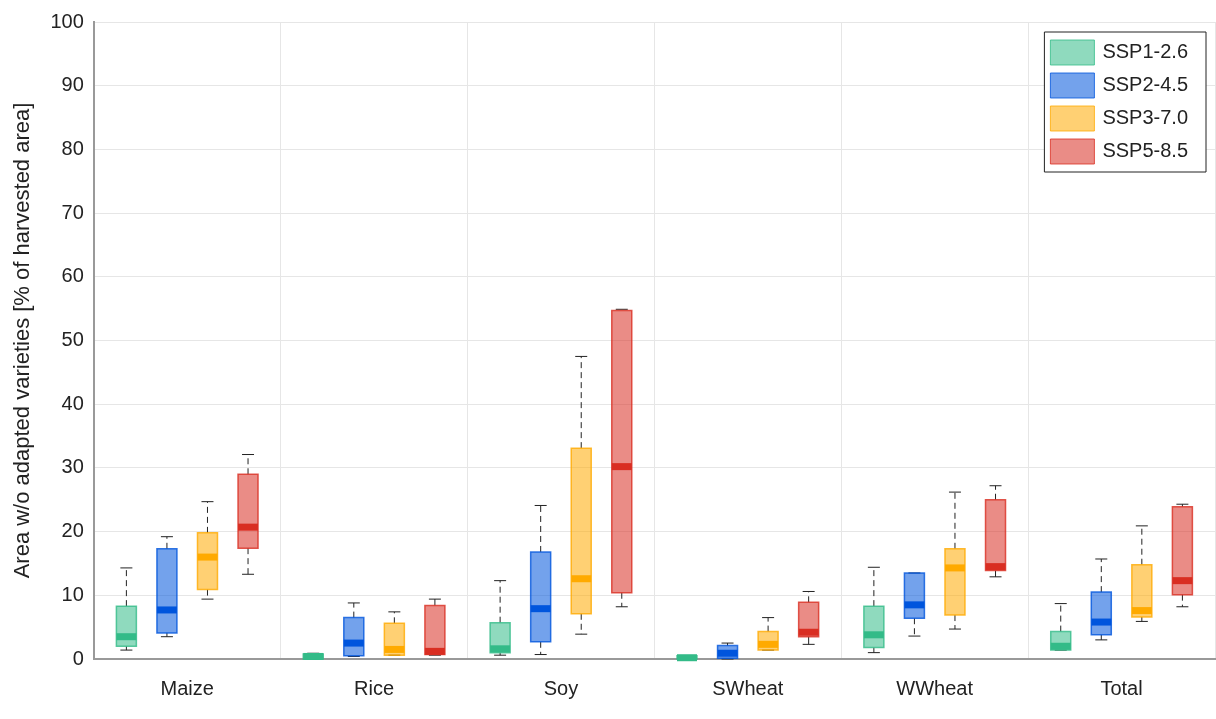  What do you see at coordinates (374, 687) in the screenshot?
I see `x-tick-label: Rice` at bounding box center [374, 687].